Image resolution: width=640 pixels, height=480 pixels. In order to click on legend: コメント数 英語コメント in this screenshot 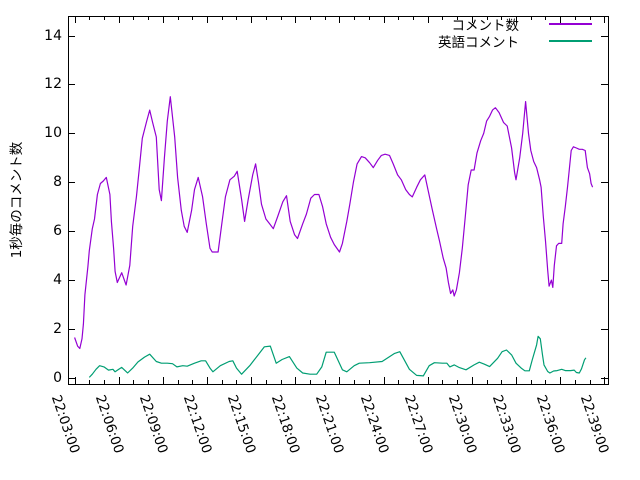, I will do `click(496, 33)`.